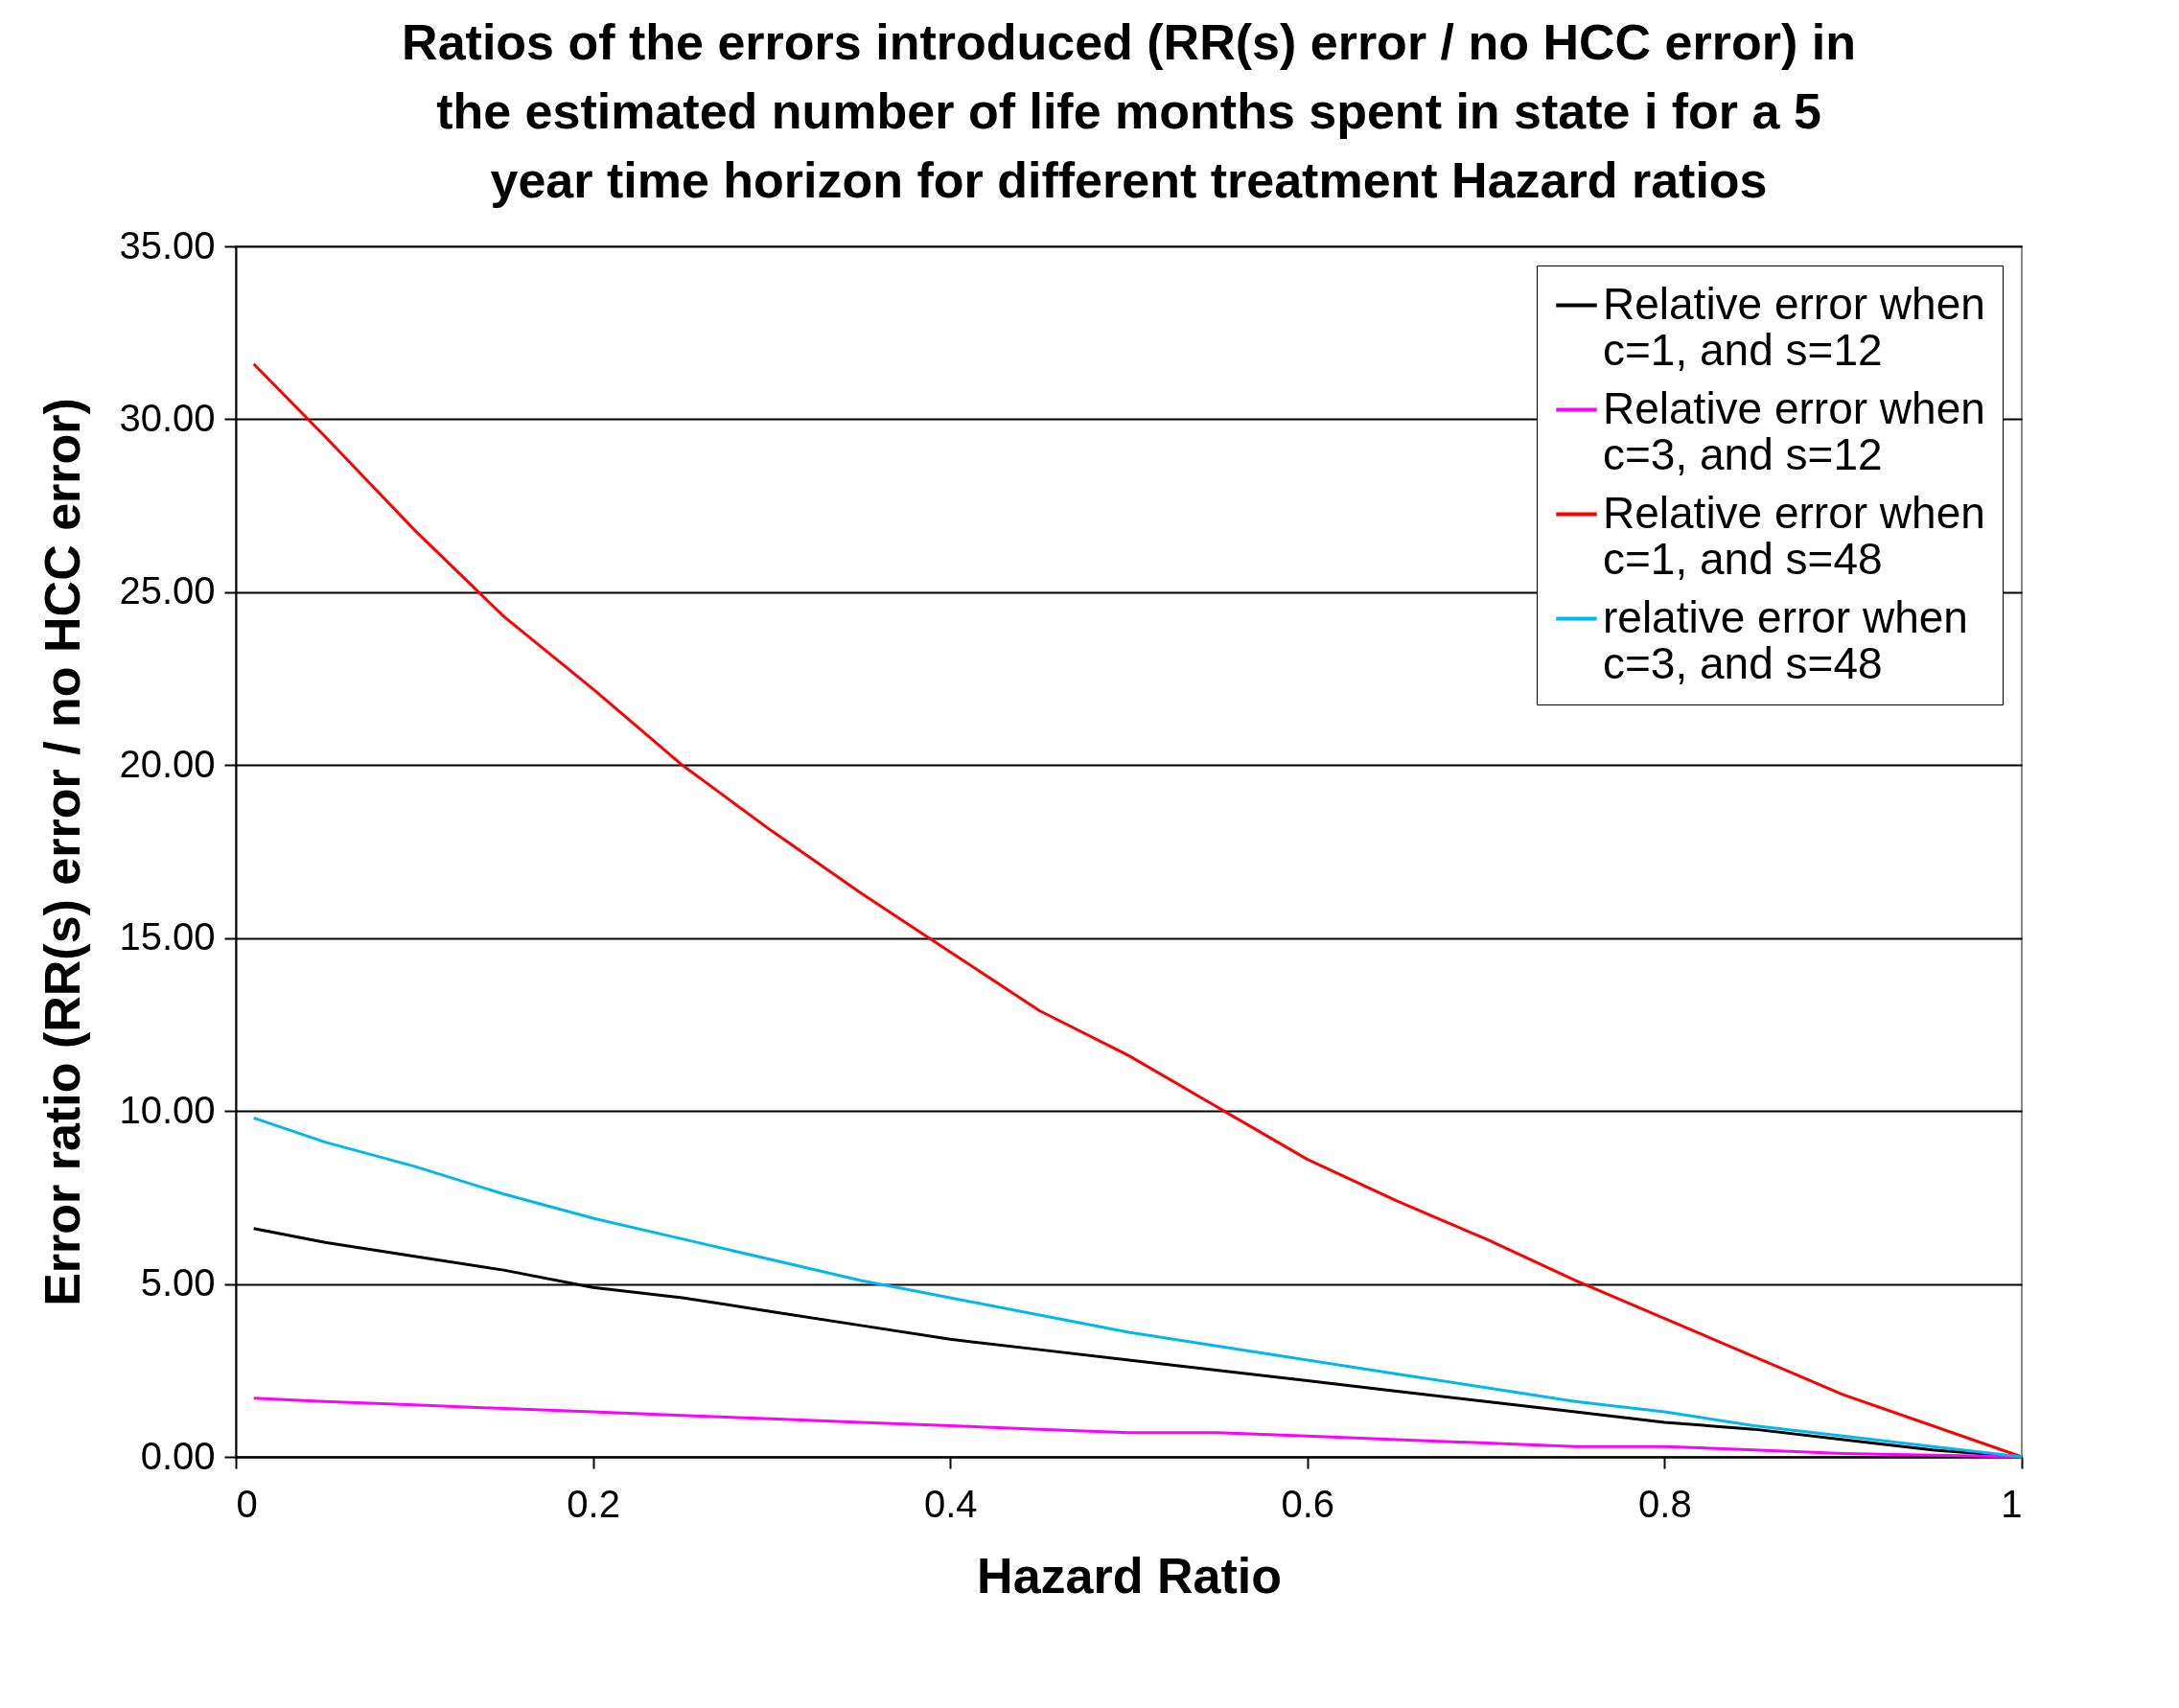 This screenshot has width=2179, height=1708. Describe the element at coordinates (168, 244) in the screenshot. I see `y-tick-label: 35.00` at that location.